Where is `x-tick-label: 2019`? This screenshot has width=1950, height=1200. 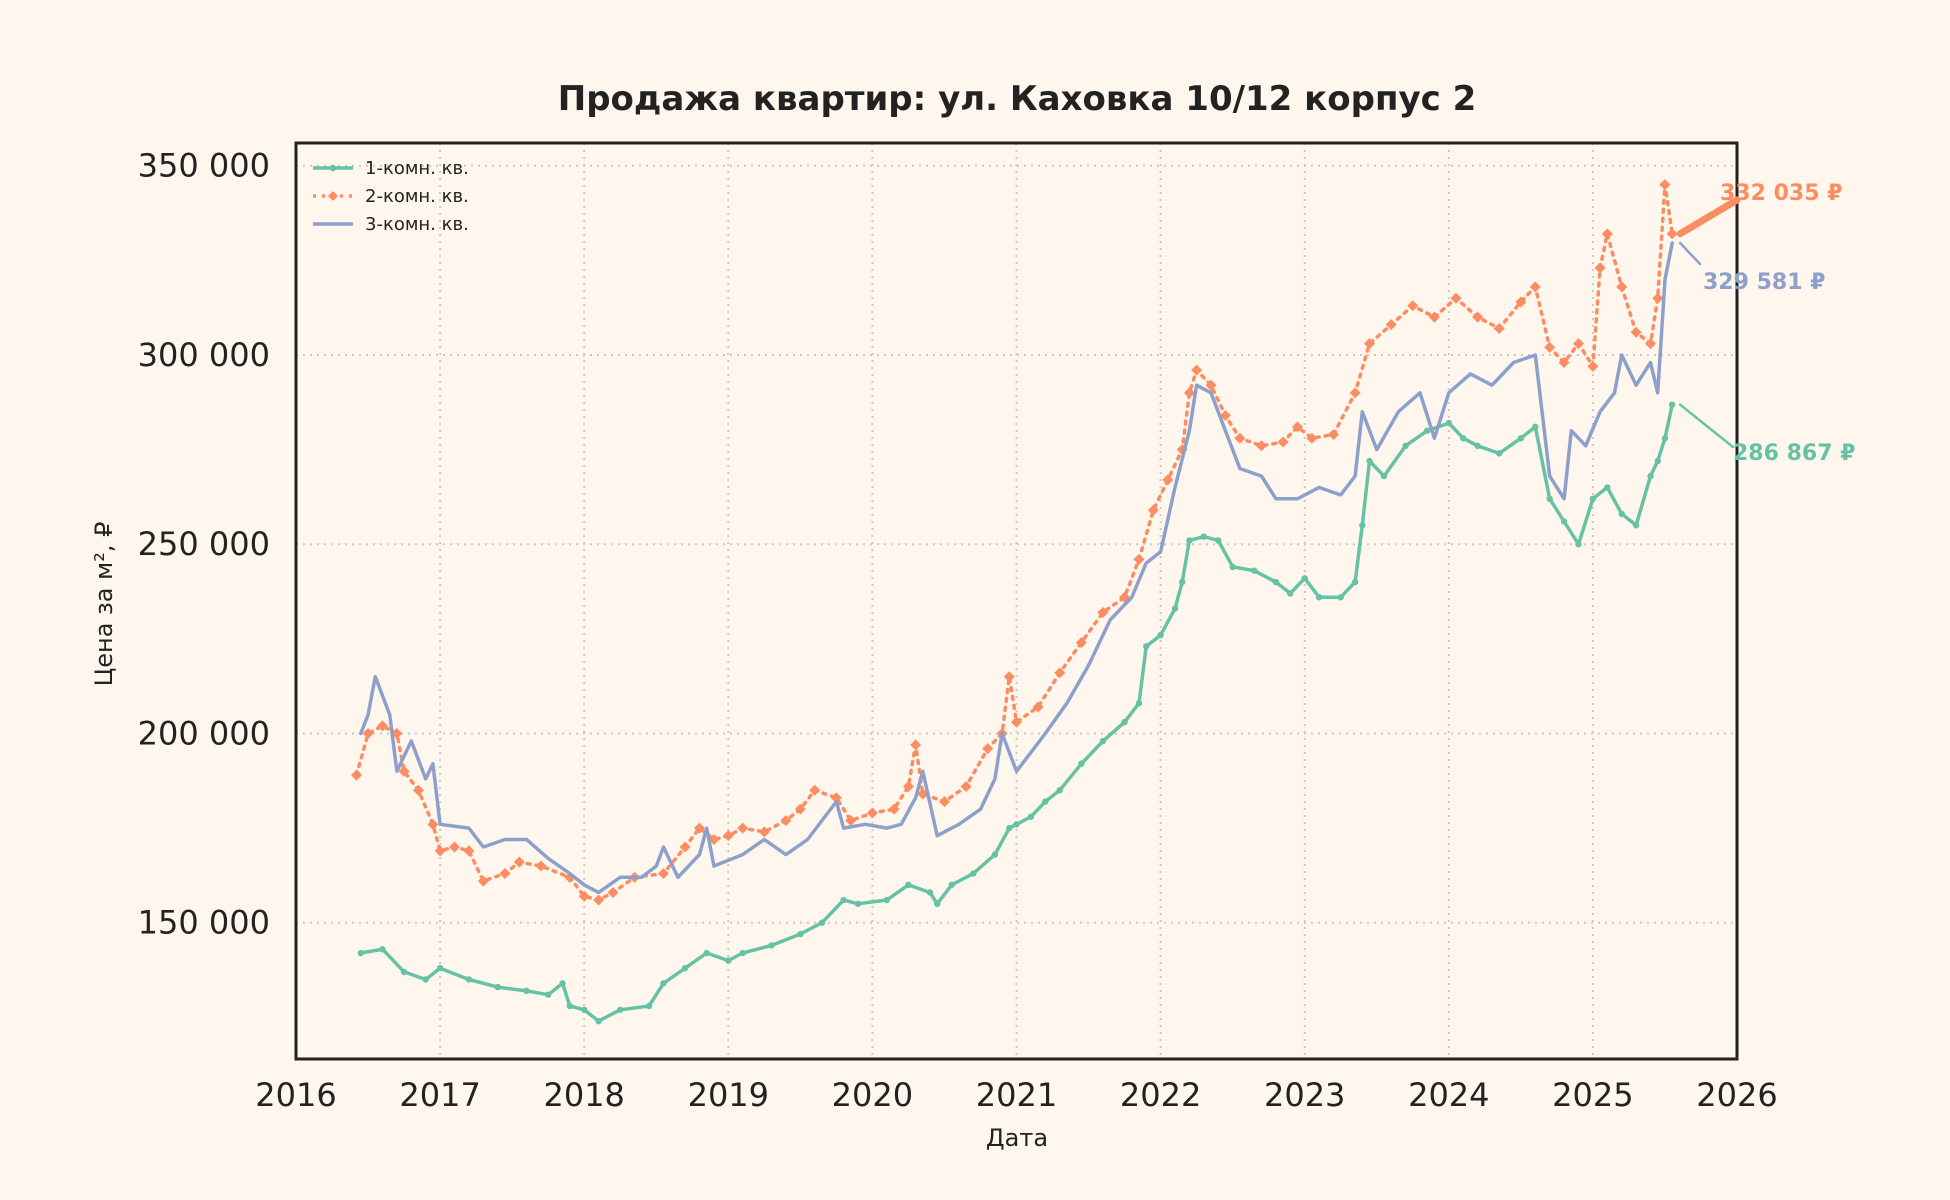
x-tick-label: 2019 is located at coordinates (728, 1095).